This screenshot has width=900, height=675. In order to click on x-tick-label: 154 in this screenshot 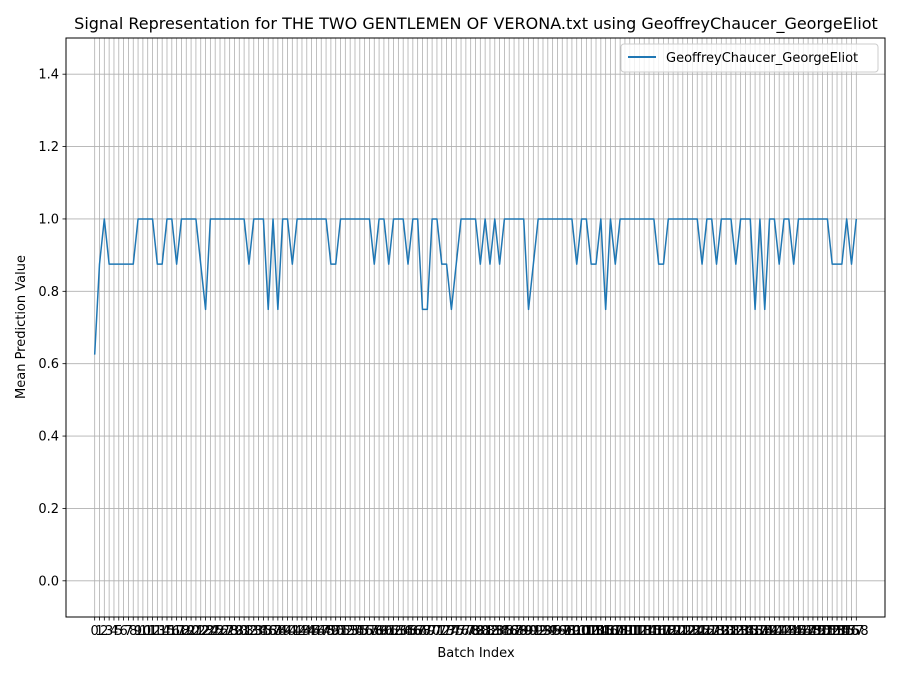, I will do `click(837, 631)`.